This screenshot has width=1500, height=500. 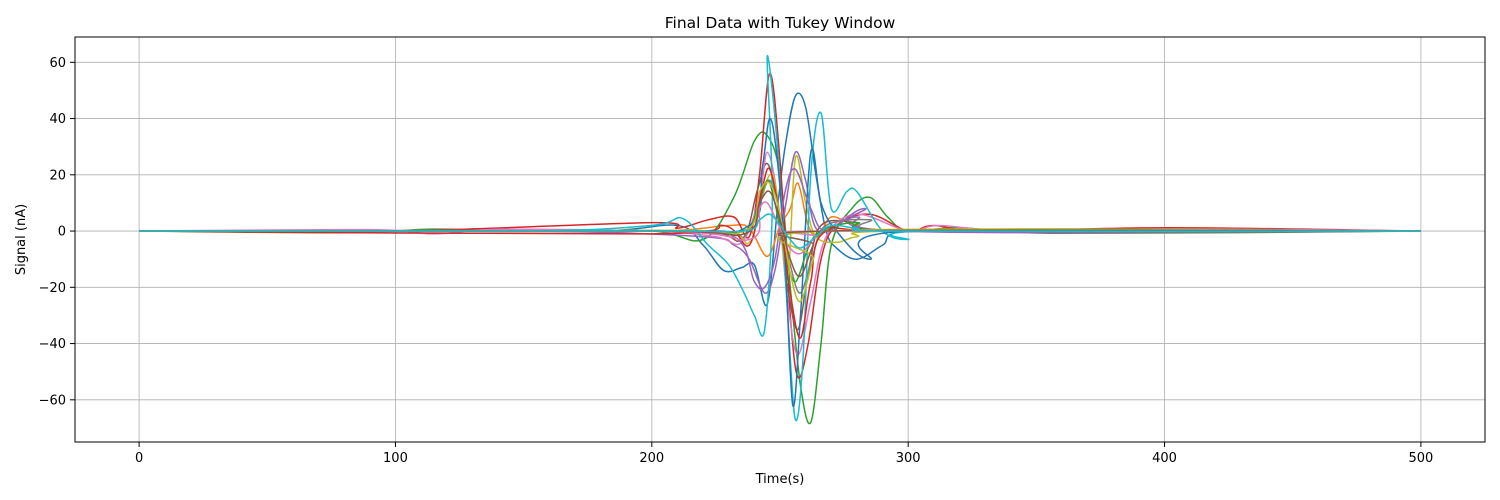 What do you see at coordinates (57, 63) in the screenshot?
I see `y-tick-label: 60` at bounding box center [57, 63].